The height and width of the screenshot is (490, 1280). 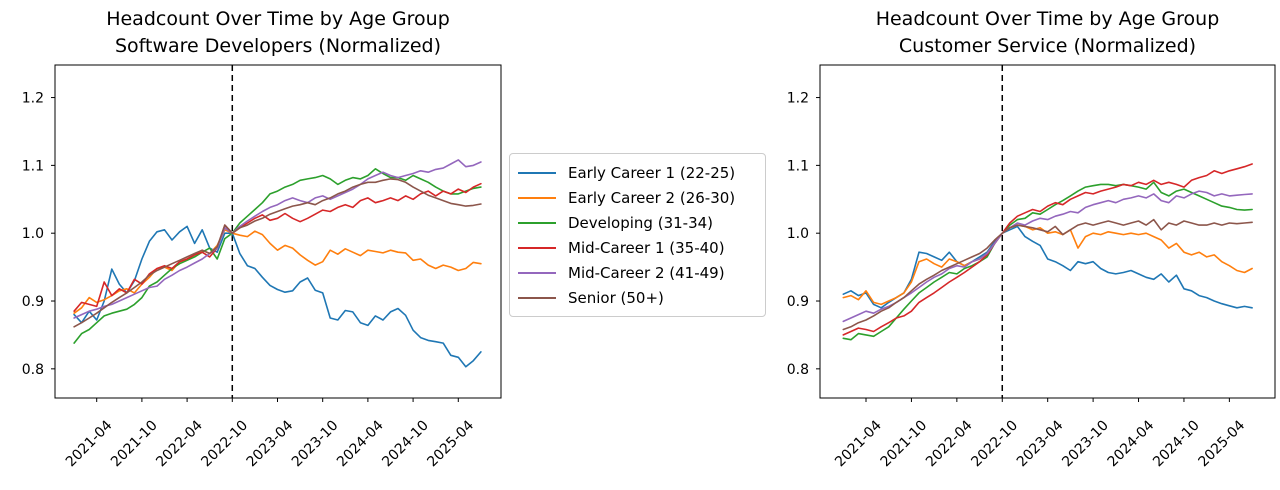 What do you see at coordinates (1047, 46) in the screenshot?
I see `title-line-2: Customer Service (Normalized)` at bounding box center [1047, 46].